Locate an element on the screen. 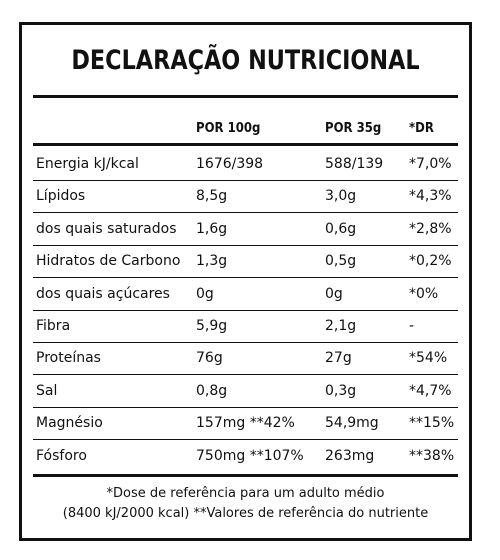  nutrient-name: dos quais saturados is located at coordinates (106, 228).